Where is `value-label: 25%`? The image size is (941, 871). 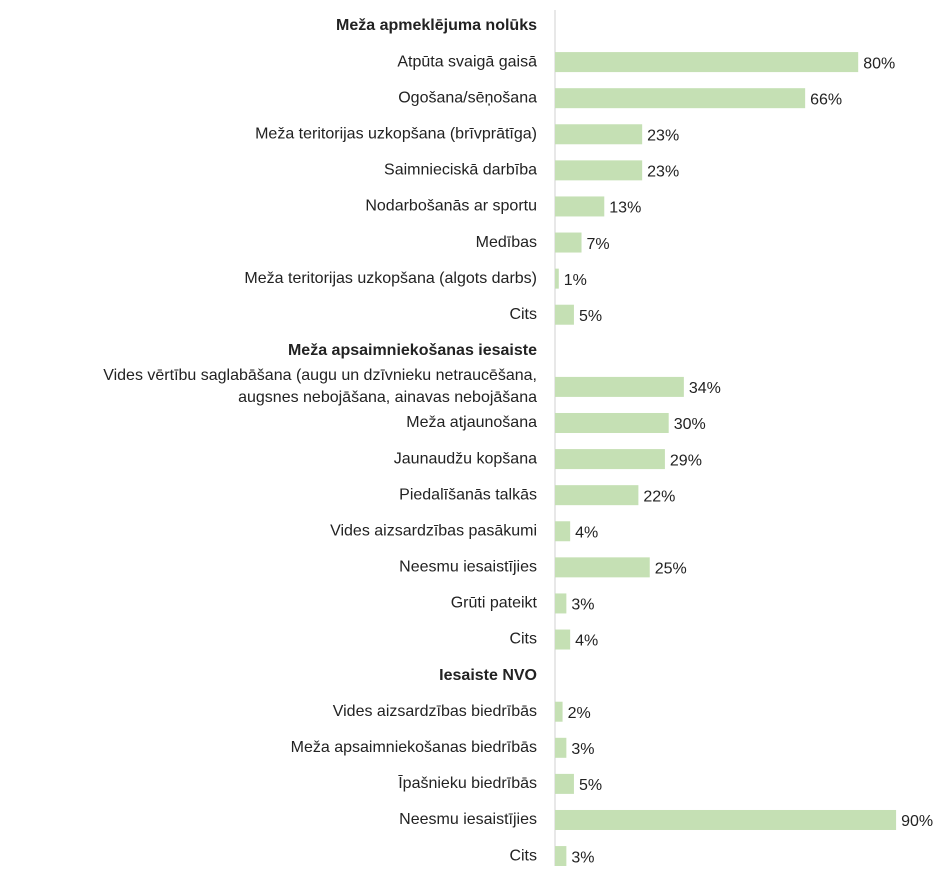 value-label: 25% is located at coordinates (671, 569).